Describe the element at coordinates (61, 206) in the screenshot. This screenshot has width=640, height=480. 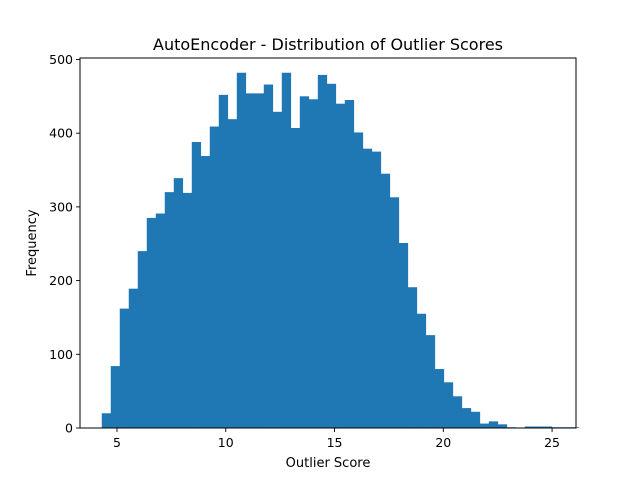
I see `y-tick-label: 300` at that location.